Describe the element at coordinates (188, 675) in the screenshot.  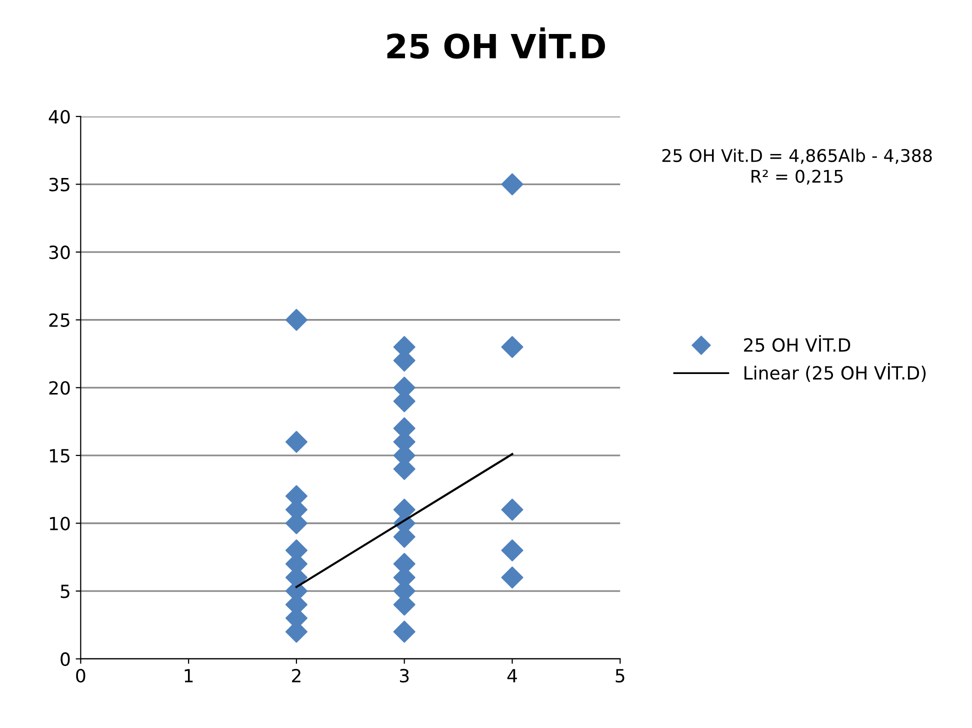
I see `x-tick-label: 1` at that location.